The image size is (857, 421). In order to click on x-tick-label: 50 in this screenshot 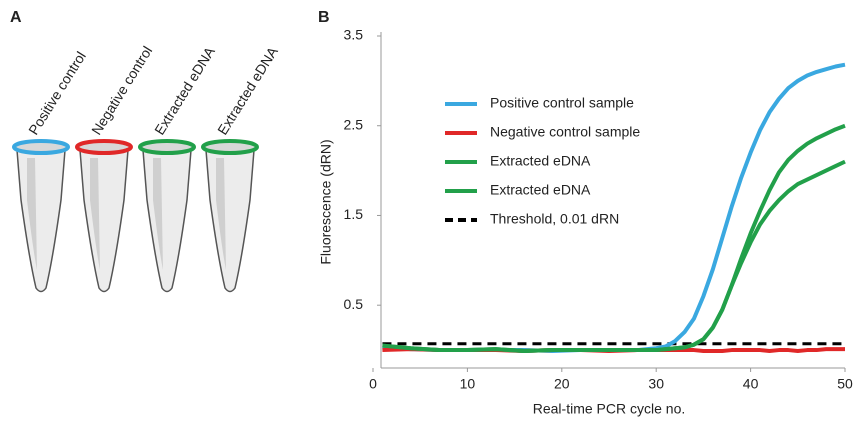, I will do `click(845, 384)`.